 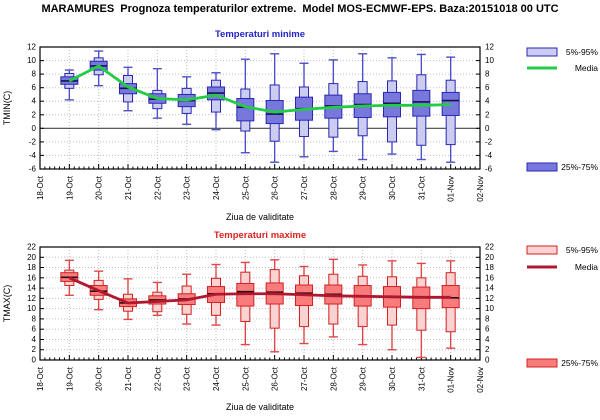 What do you see at coordinates (31, 247) in the screenshot?
I see `y-tick-label-left: 22` at bounding box center [31, 247].